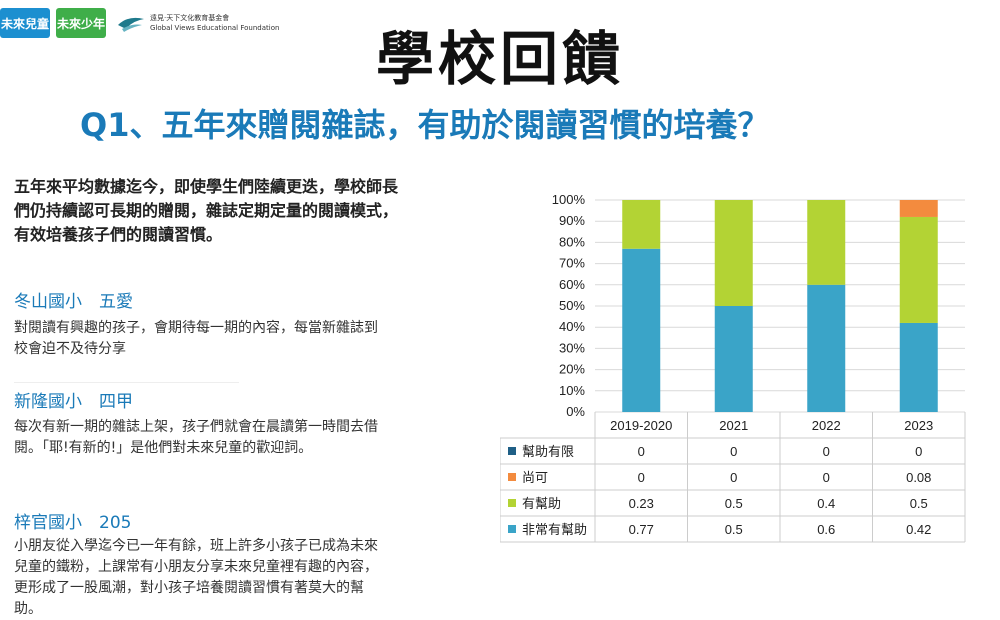 Image resolution: width=1000 pixels, height=620 pixels. Describe the element at coordinates (190, 18) in the screenshot. I see `foundation-name-zh: 遠見‧天下文化教育基金會` at that location.